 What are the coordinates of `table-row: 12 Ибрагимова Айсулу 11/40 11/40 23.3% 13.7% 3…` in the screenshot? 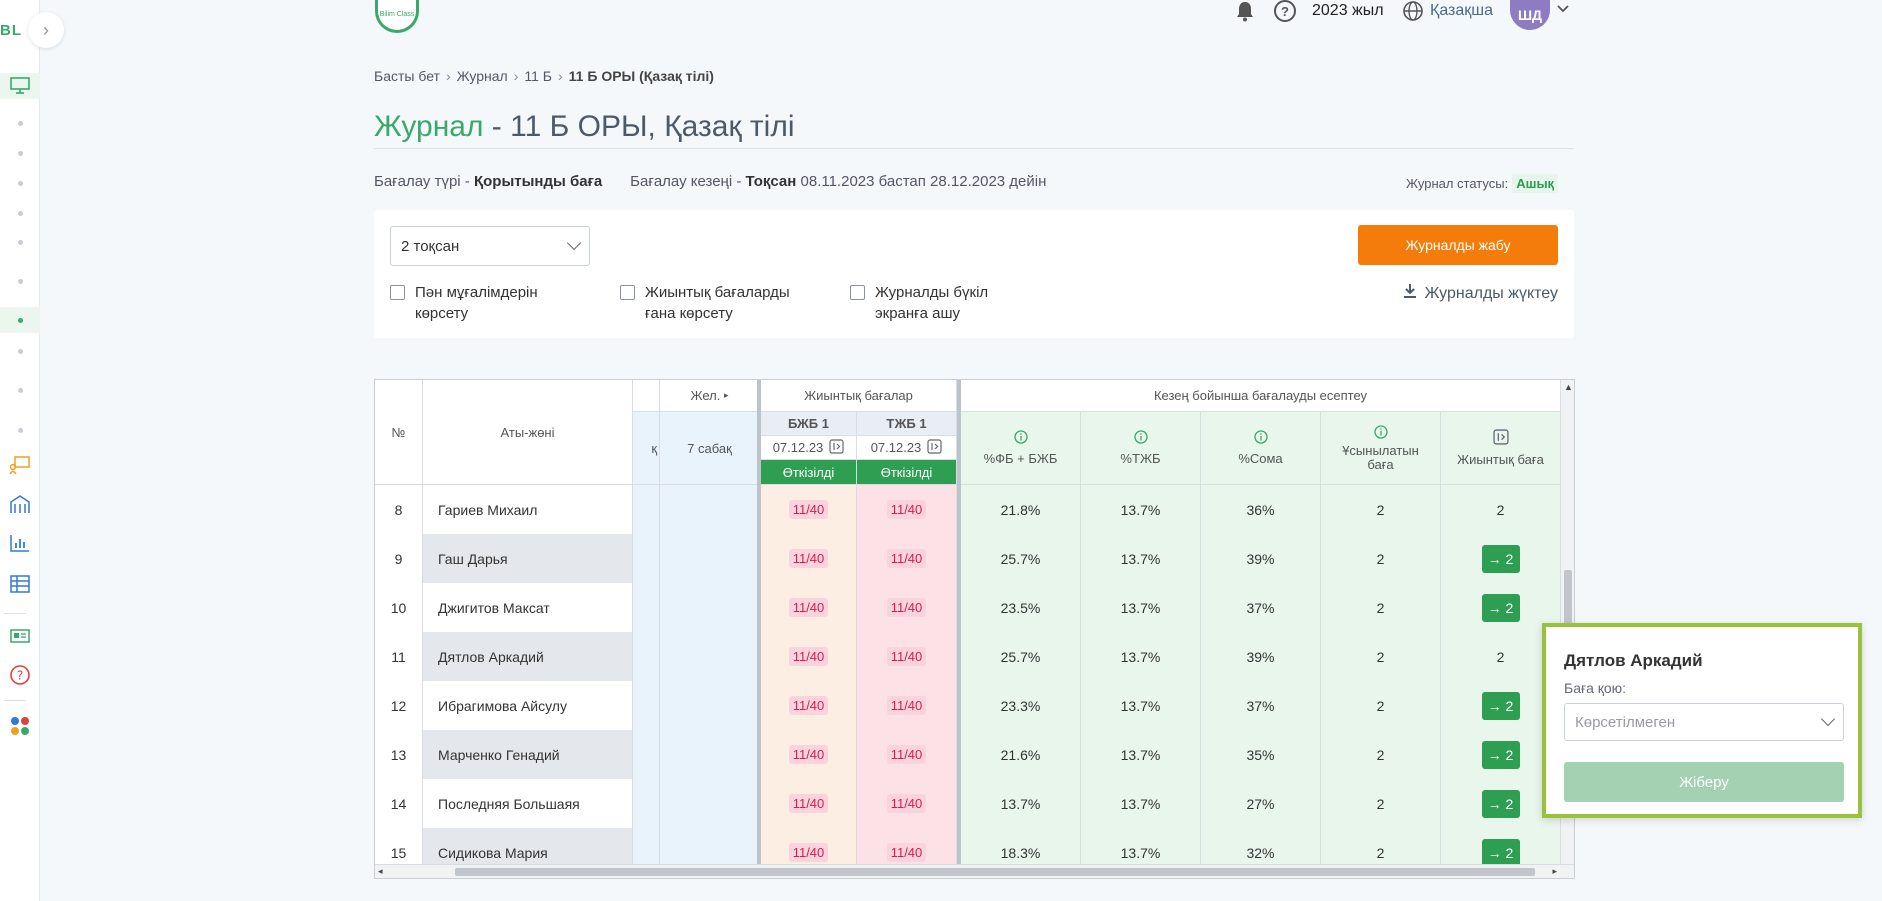 It's located at (968, 705).